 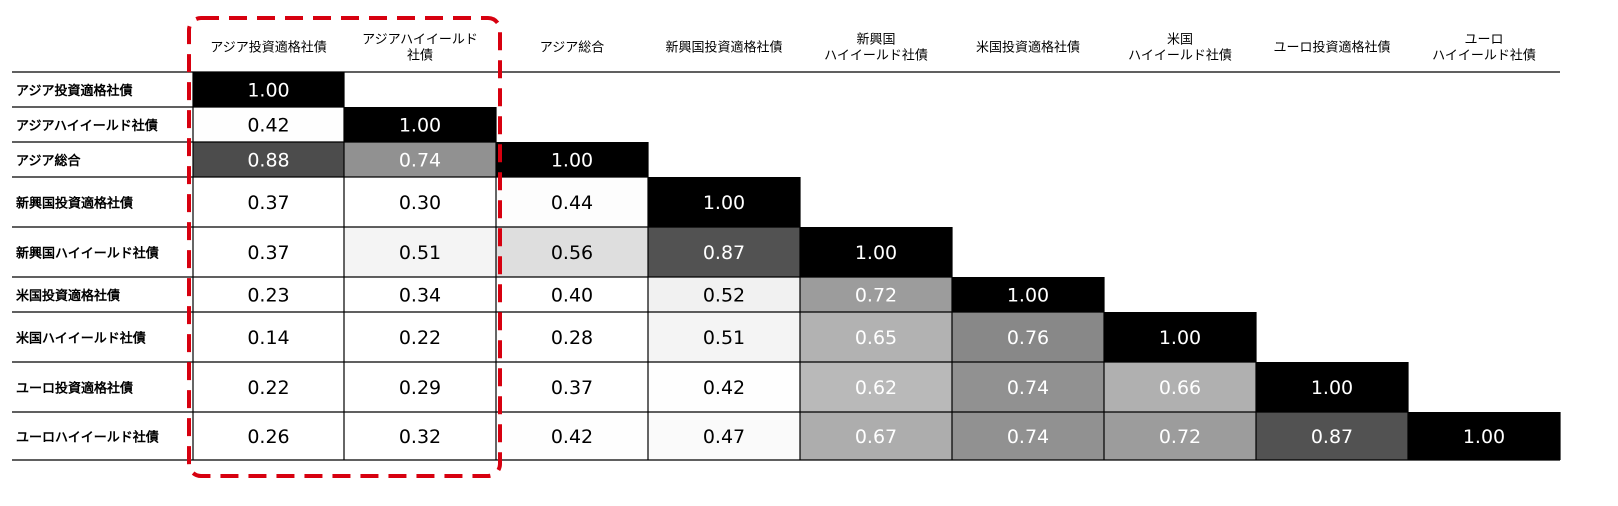 I want to click on column-label: アジア総合, so click(x=572, y=48).